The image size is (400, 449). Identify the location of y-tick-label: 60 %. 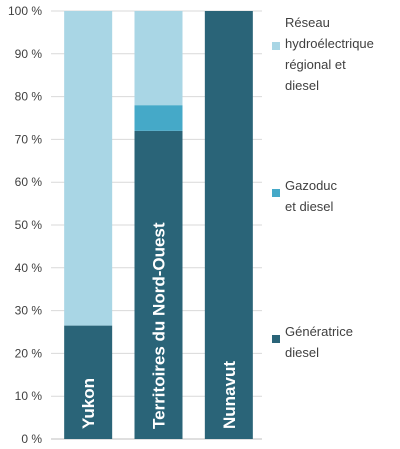
(29, 182).